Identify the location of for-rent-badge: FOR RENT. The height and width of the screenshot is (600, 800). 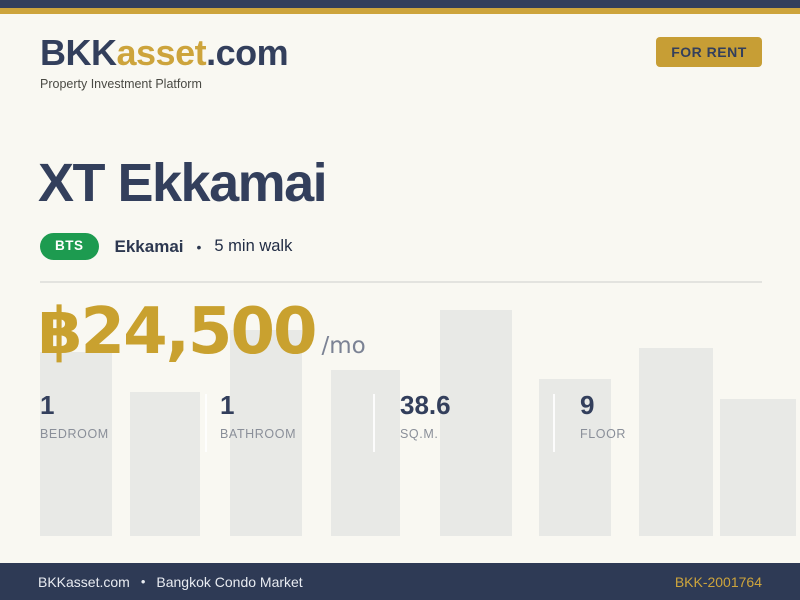
(709, 52).